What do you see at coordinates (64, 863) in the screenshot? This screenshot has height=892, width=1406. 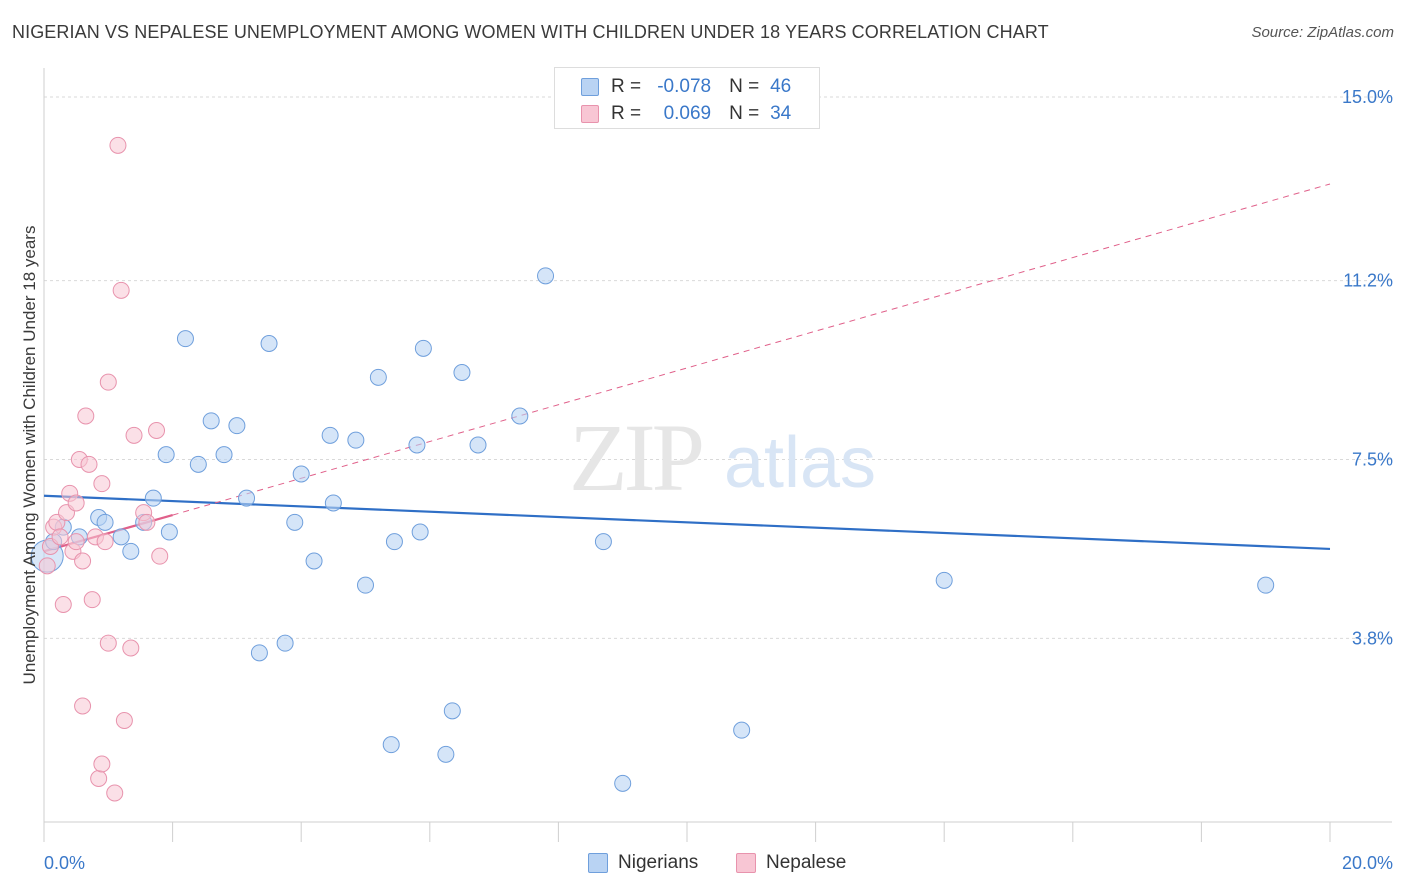 I see `x-tick-label: 0.0%` at bounding box center [64, 863].